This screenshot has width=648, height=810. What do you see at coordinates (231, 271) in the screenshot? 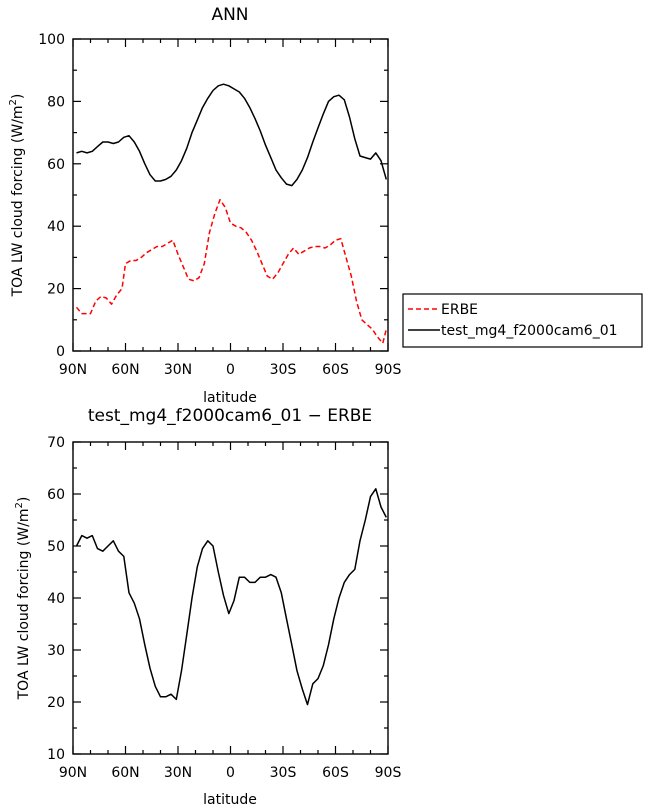
I see `series-line-erbe` at bounding box center [231, 271].